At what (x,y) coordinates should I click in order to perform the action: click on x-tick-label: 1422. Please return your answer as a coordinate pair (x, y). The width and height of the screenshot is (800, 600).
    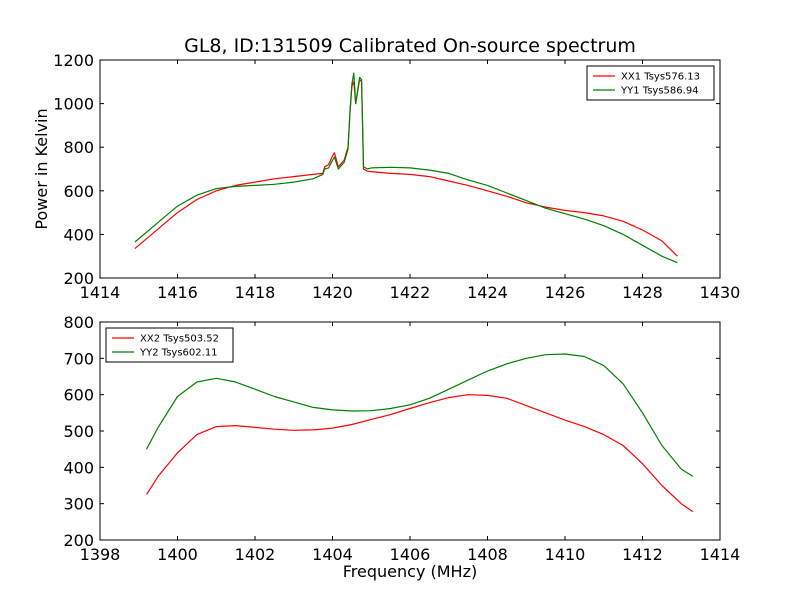
    Looking at the image, I should click on (410, 292).